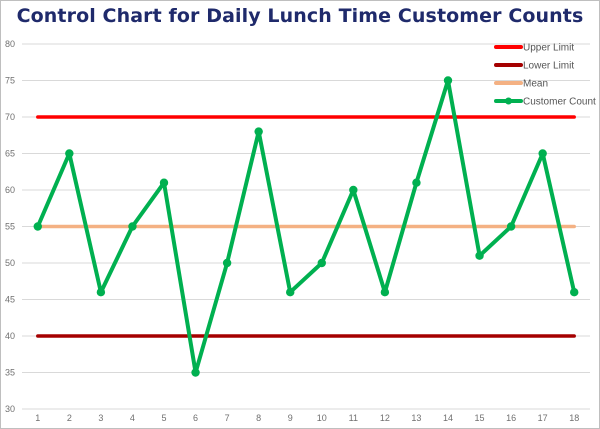  I want to click on x-tick-label: 8, so click(258, 418).